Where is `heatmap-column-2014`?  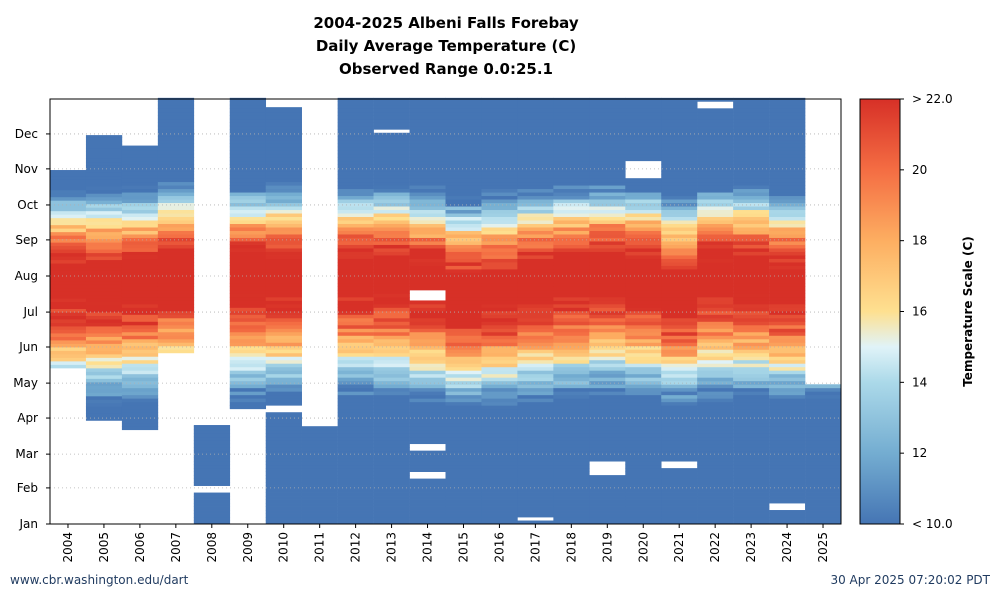
heatmap-column-2014 is located at coordinates (427, 311).